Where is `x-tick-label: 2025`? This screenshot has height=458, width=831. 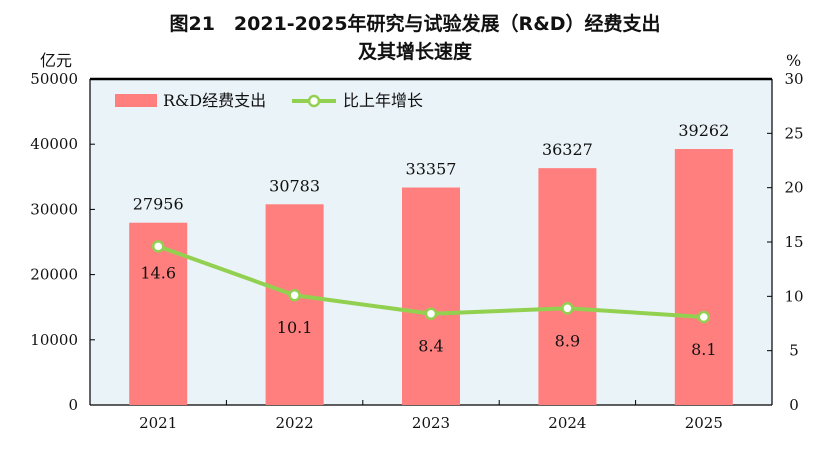 x-tick-label: 2025 is located at coordinates (704, 423).